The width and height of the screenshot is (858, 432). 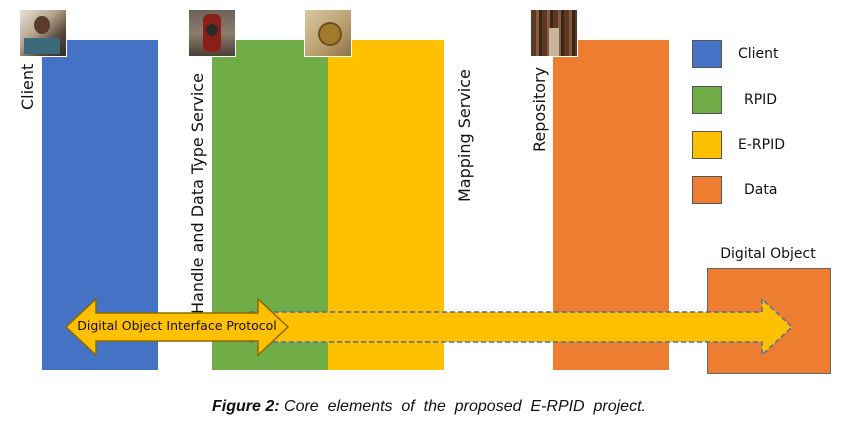 I want to click on legend-erpid-label: E-RPID, so click(x=761, y=145).